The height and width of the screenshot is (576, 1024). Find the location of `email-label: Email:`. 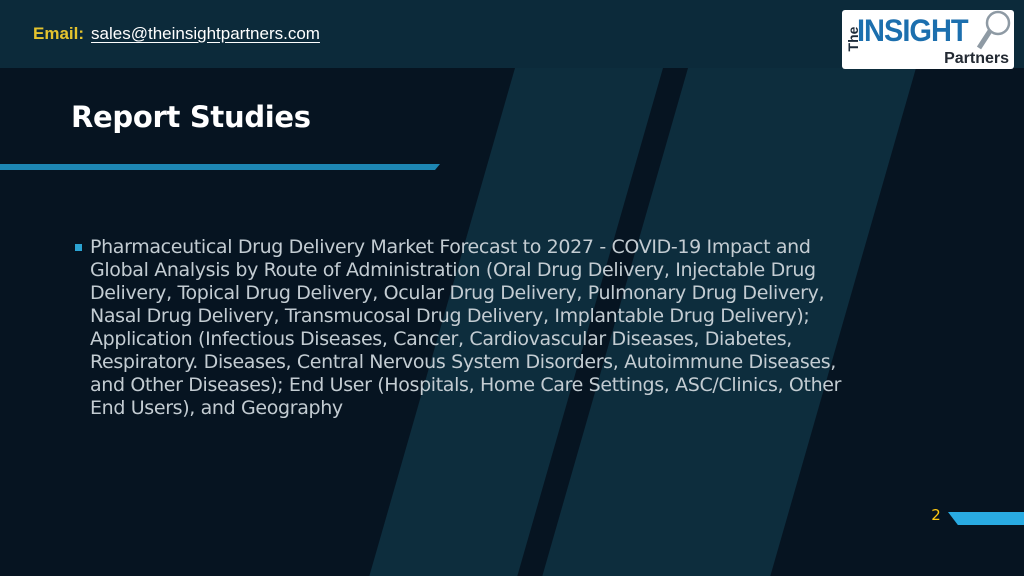

email-label: Email: is located at coordinates (59, 33).